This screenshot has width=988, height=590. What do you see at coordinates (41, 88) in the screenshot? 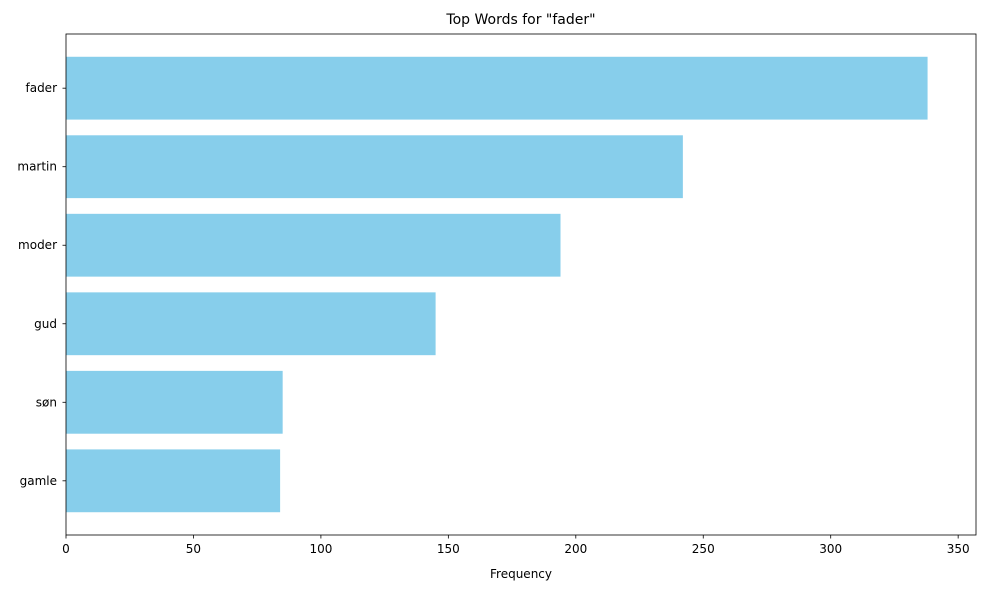
I see `y-tick-label: fader` at bounding box center [41, 88].